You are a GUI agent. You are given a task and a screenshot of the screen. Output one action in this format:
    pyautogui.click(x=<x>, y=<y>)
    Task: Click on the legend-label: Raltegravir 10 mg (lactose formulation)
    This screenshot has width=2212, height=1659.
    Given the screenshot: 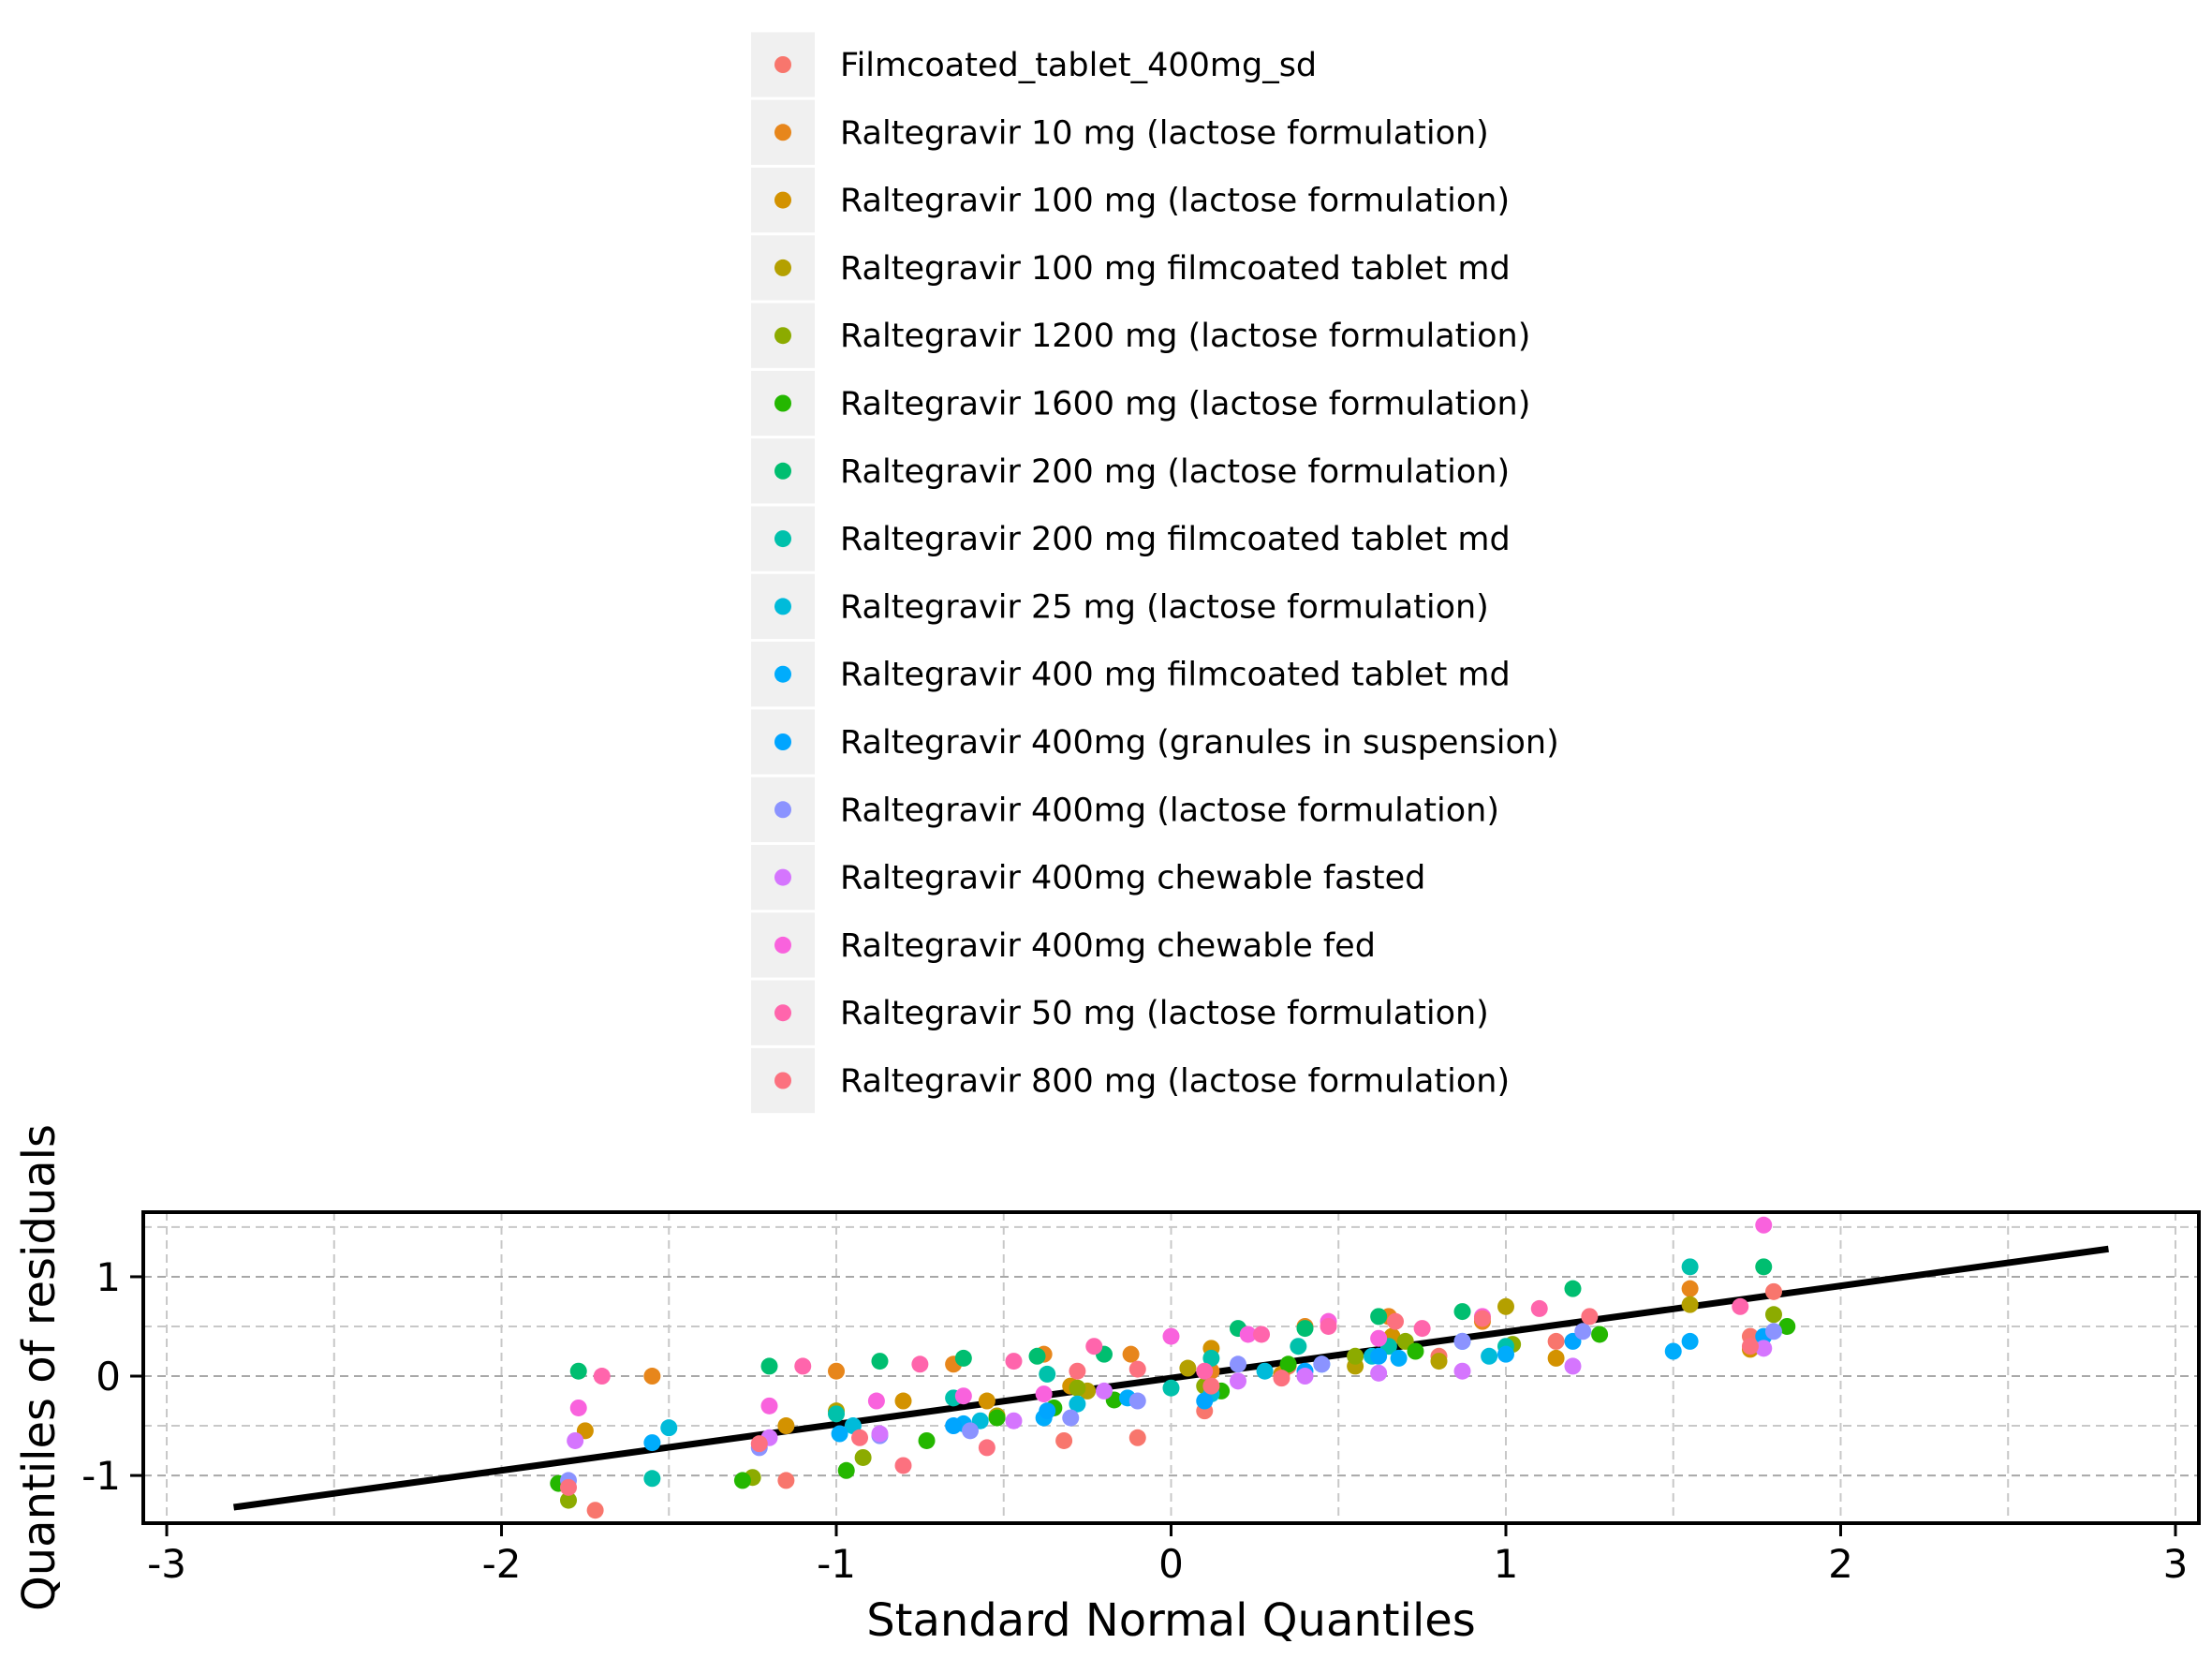 What is the action you would take?
    pyautogui.click(x=1164, y=133)
    